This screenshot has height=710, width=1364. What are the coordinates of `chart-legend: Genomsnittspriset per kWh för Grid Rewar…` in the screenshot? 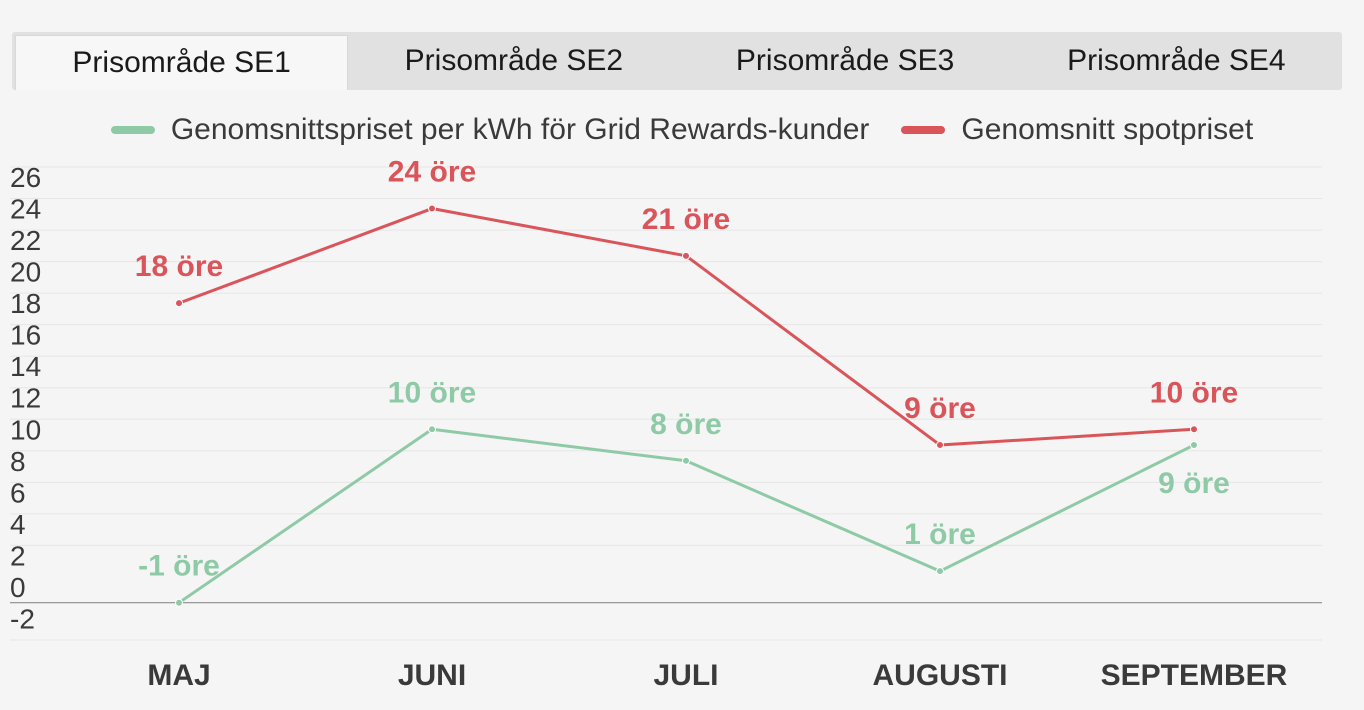 It's located at (682, 130).